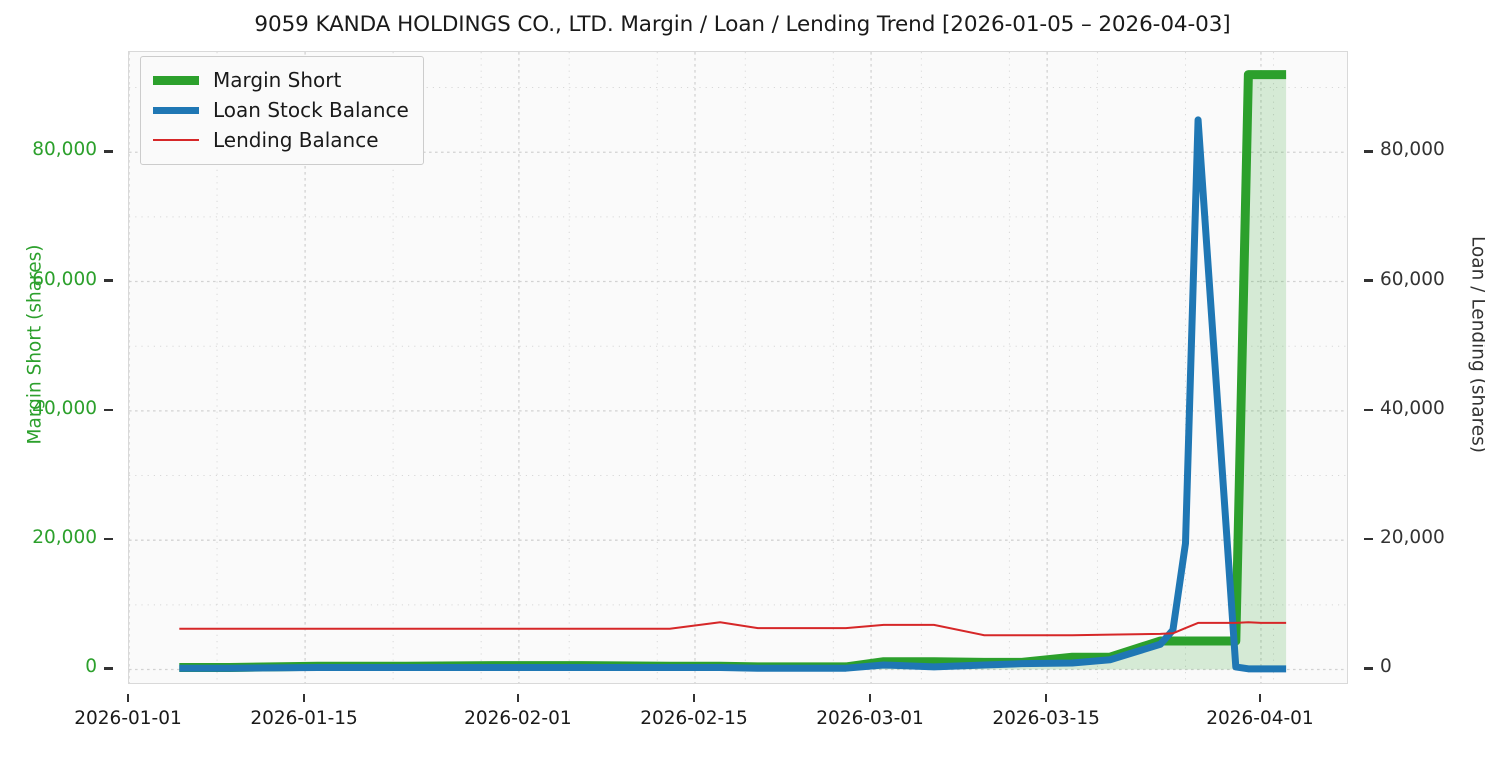 The image size is (1485, 765). I want to click on y-axis-left-tick-label: 20,000, so click(64, 538).